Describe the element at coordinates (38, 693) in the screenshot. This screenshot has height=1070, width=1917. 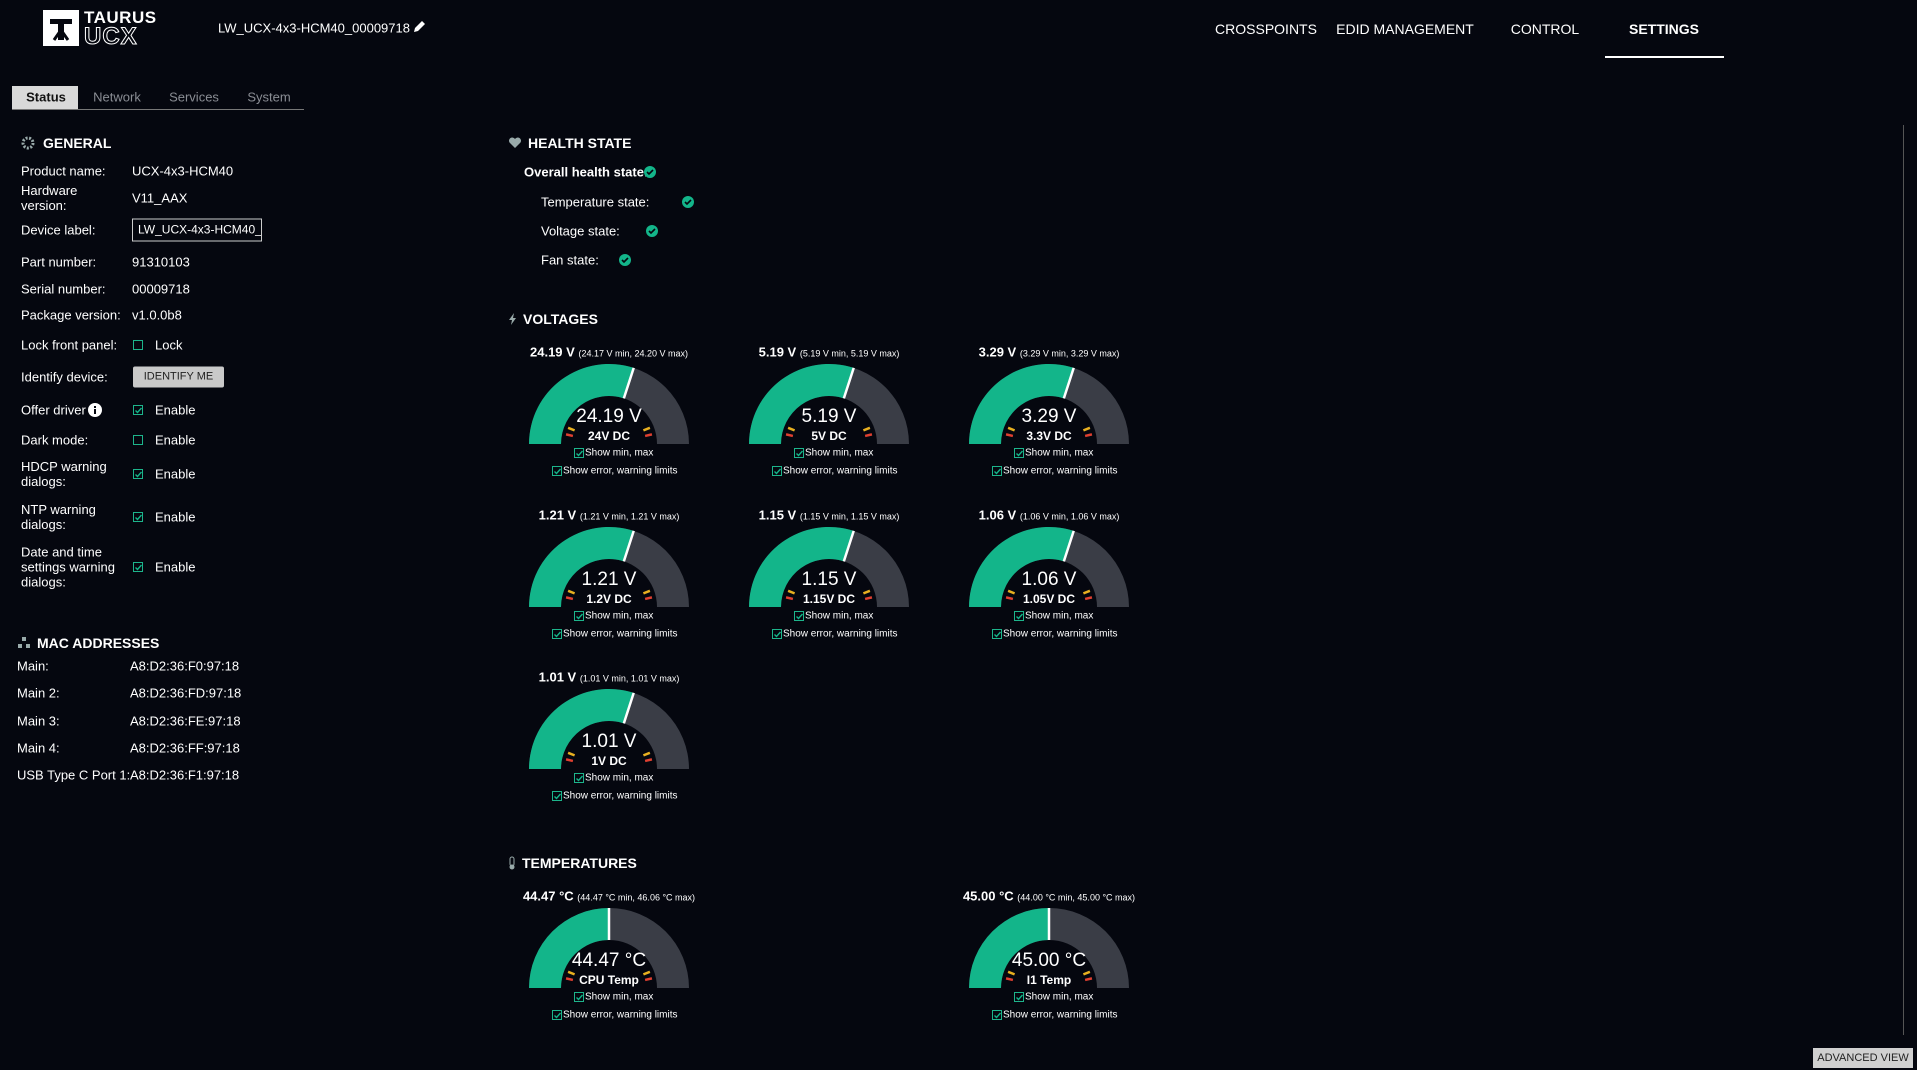
I see `mac-label: Main 2:` at that location.